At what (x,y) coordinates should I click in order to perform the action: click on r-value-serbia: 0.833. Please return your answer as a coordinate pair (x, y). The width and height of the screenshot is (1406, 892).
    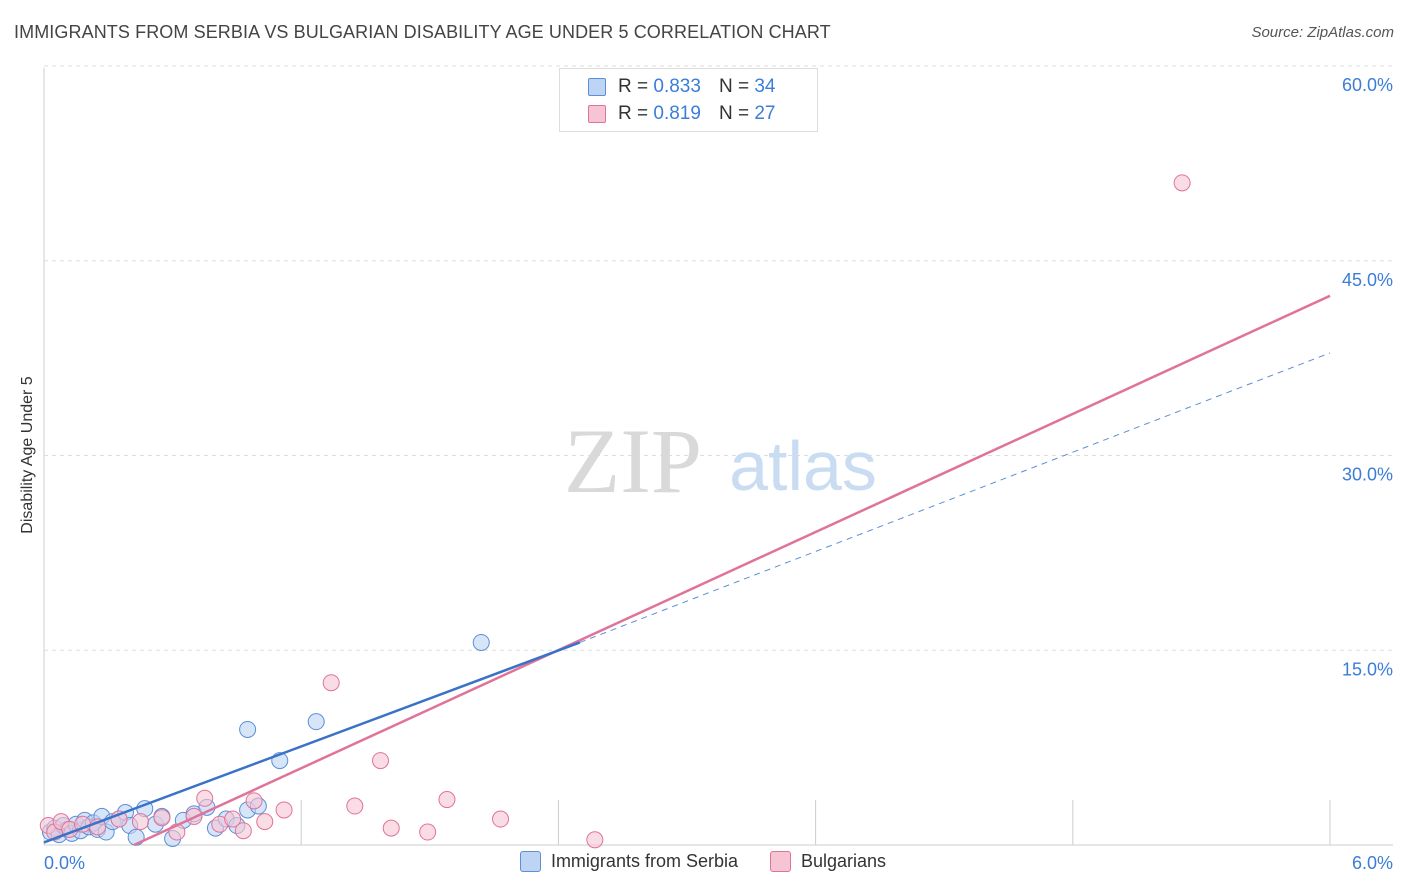
    Looking at the image, I should click on (677, 86).